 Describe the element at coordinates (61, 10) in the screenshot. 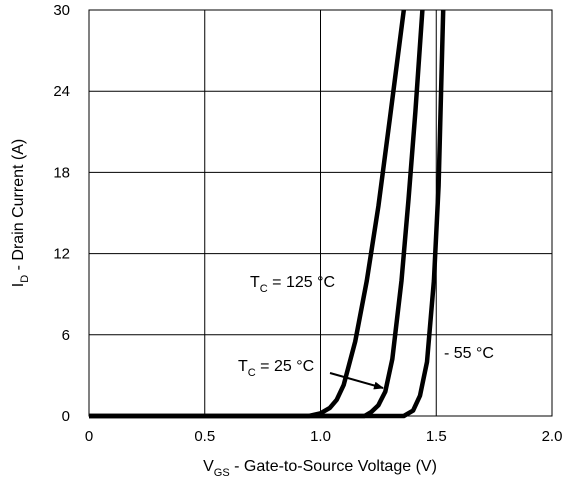

I see `y-tick-label: 30` at that location.